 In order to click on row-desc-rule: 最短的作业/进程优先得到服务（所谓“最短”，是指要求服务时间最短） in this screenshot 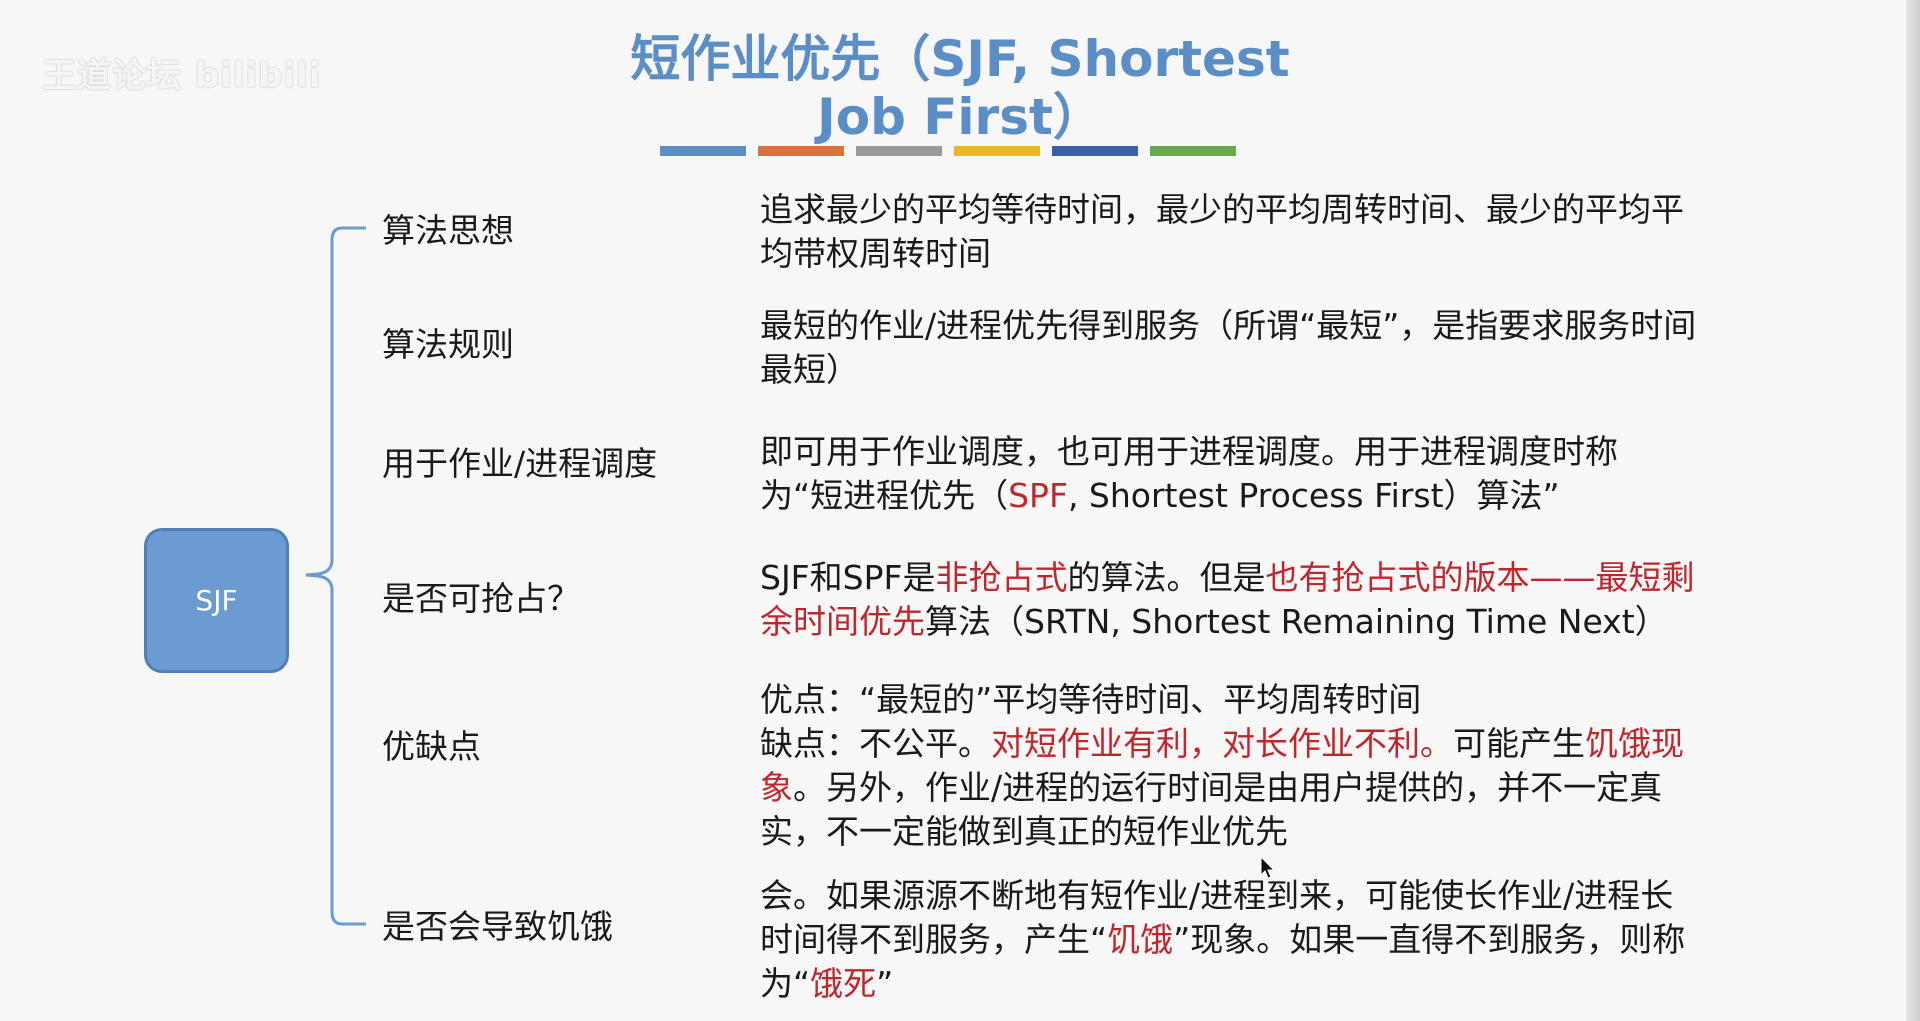, I will do `click(1230, 348)`.